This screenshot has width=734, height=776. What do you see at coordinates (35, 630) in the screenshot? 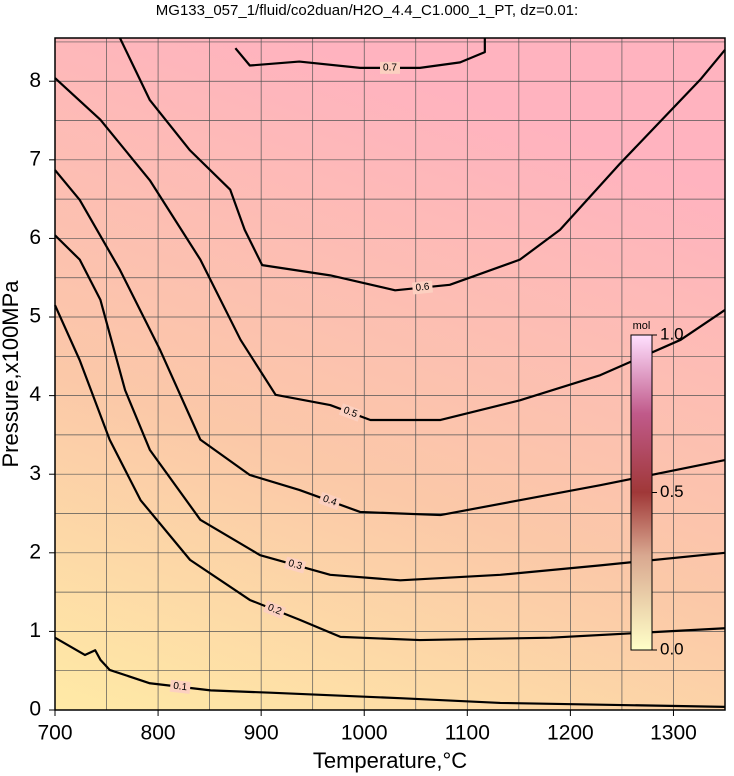
I see `y-tick-label: 1` at bounding box center [35, 630].